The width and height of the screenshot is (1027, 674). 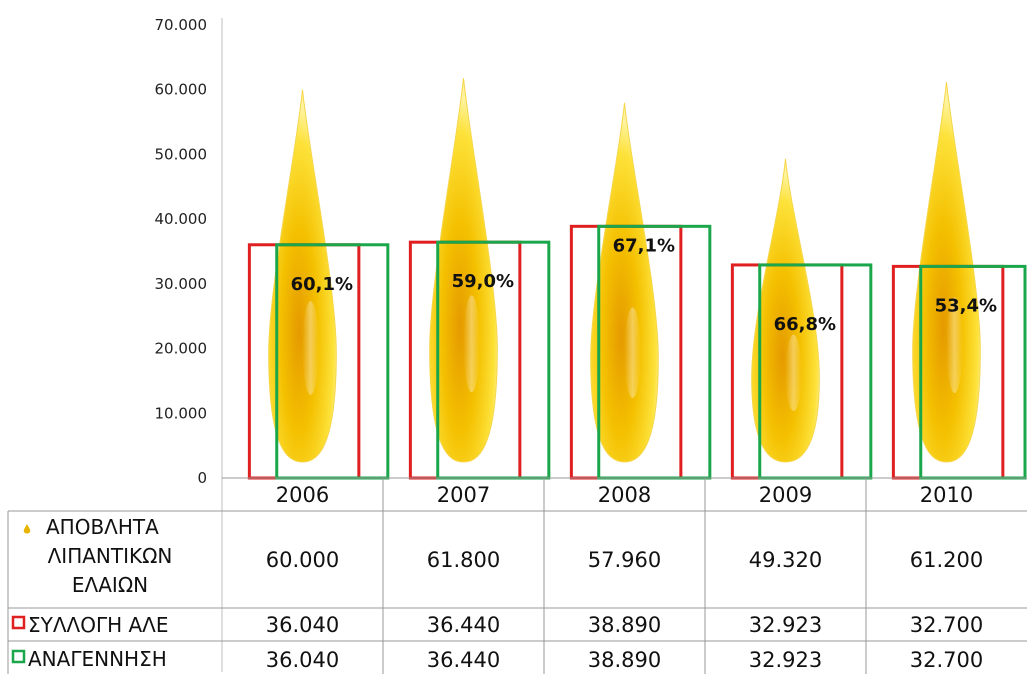 What do you see at coordinates (463, 560) in the screenshot?
I see `table-cell-value: 61.800` at bounding box center [463, 560].